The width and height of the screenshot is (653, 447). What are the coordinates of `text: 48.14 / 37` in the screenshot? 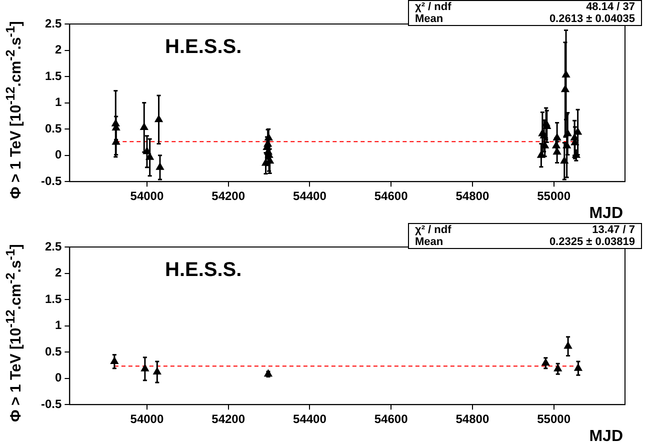 It's located at (610, 7).